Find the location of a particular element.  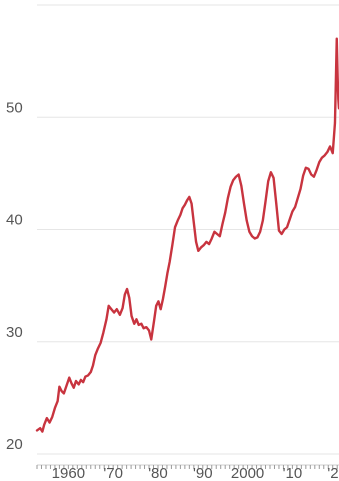

x-tick-label-1990: '90 is located at coordinates (203, 473).